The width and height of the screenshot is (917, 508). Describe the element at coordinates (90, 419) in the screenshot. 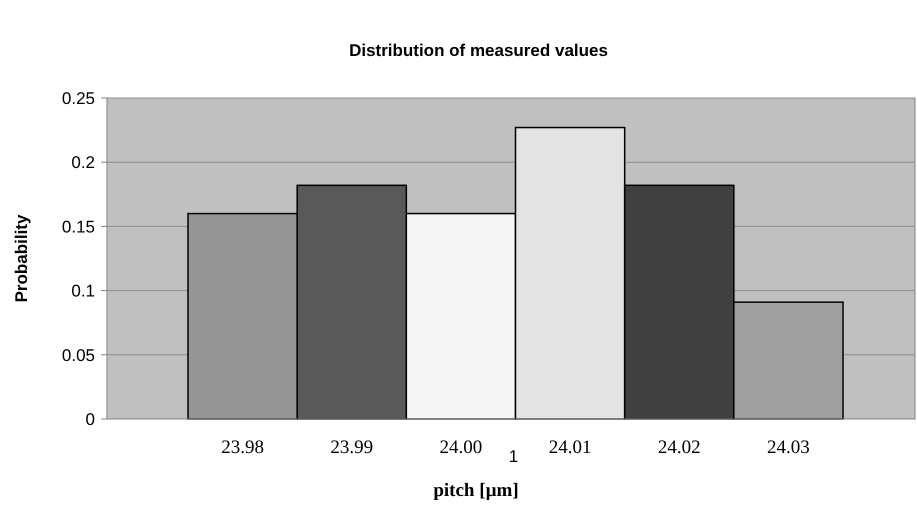

I see `y-tick-label: 0` at that location.